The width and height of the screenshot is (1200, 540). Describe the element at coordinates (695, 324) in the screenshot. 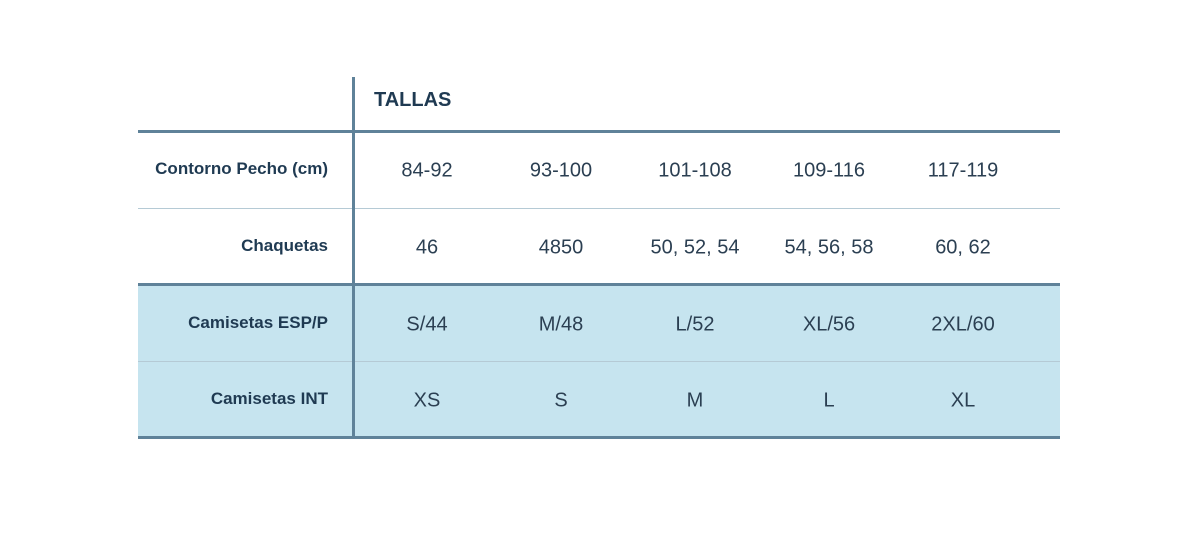

I see `table-cell: L/52` at that location.